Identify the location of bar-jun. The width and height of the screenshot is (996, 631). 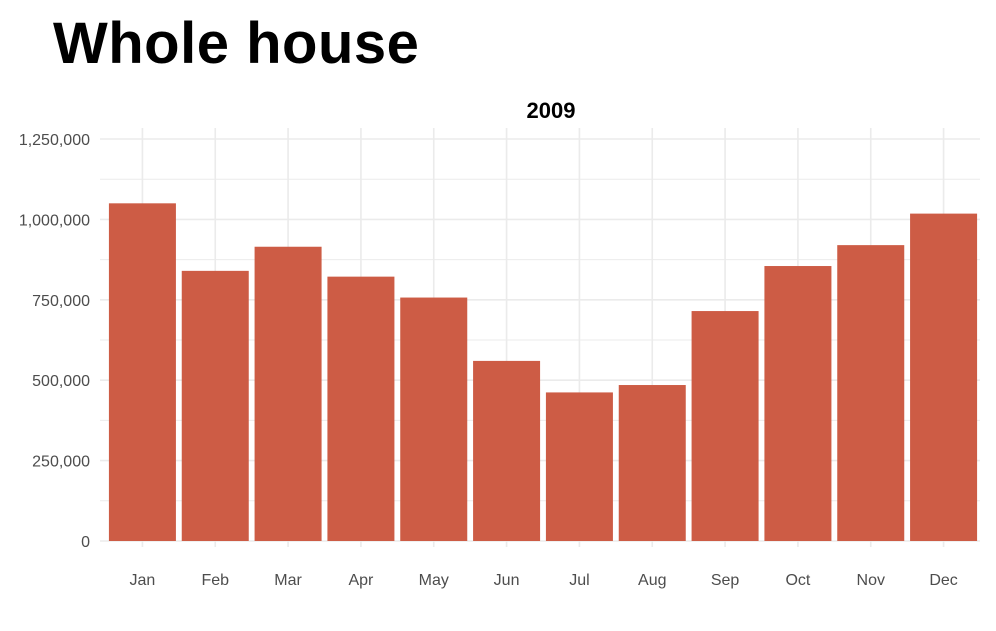
(507, 450).